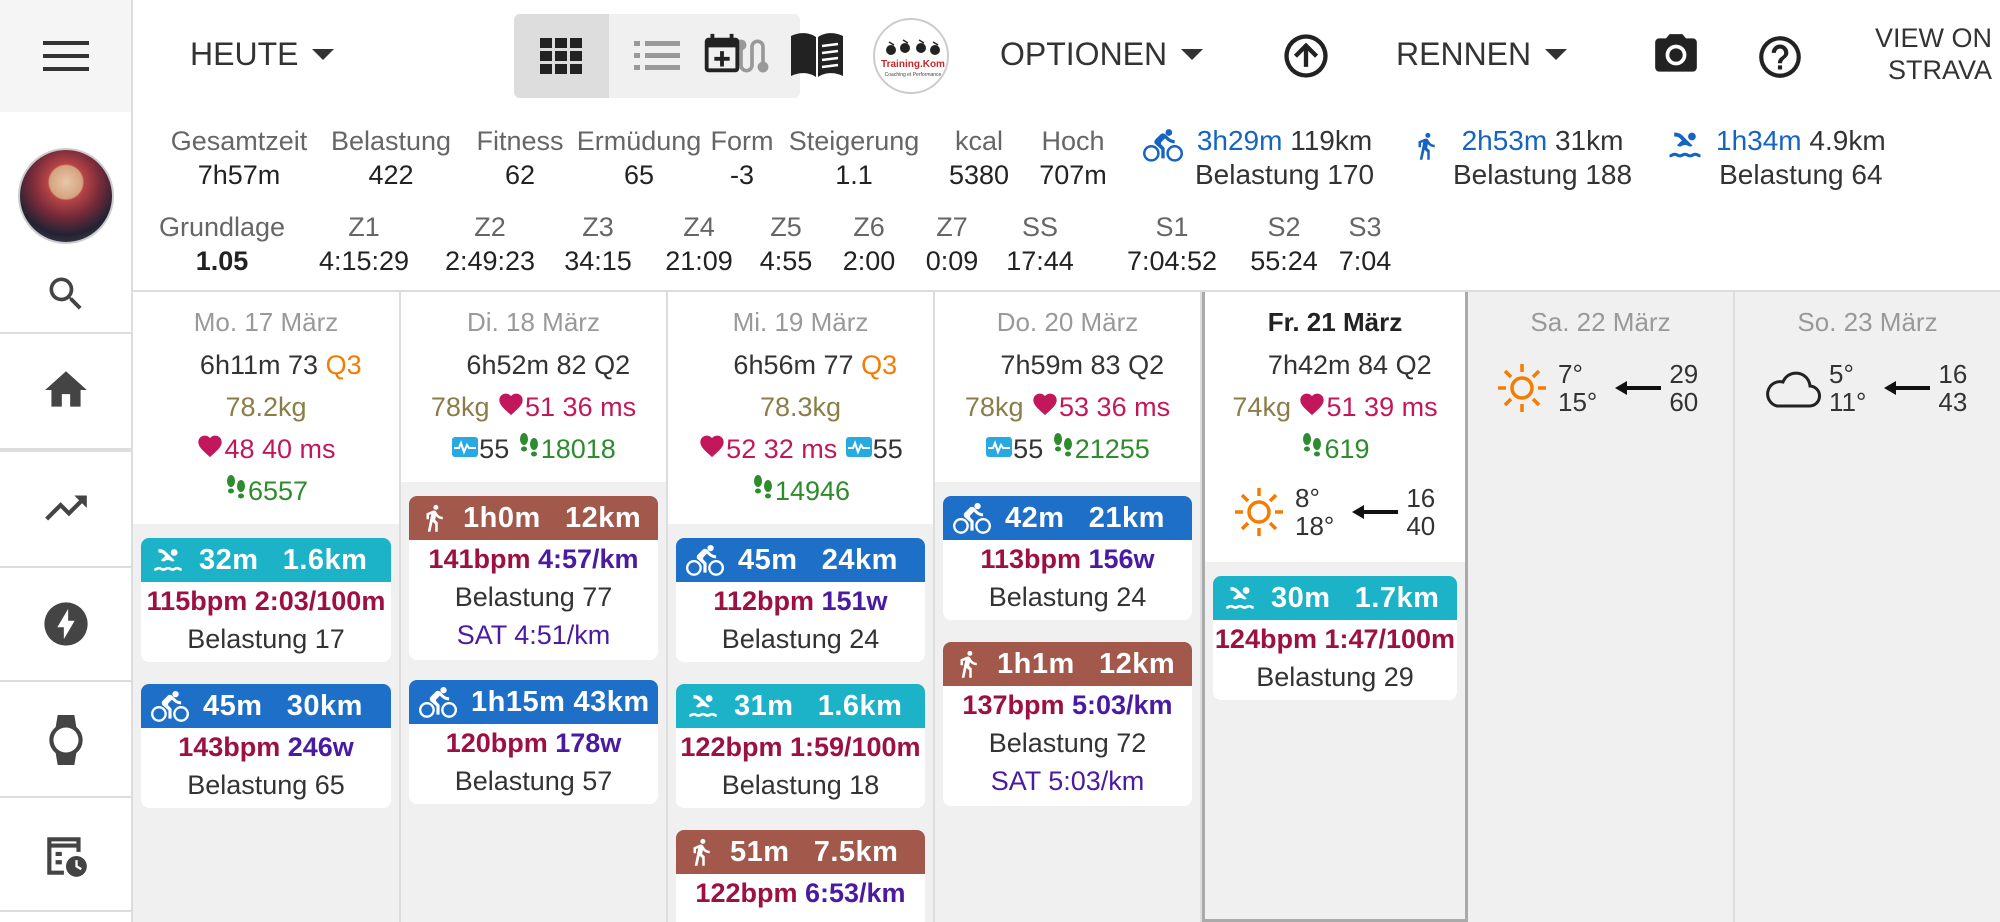  What do you see at coordinates (1601, 607) in the screenshot?
I see `day-column: Sa. 22 März 7° 15° 29 60` at bounding box center [1601, 607].